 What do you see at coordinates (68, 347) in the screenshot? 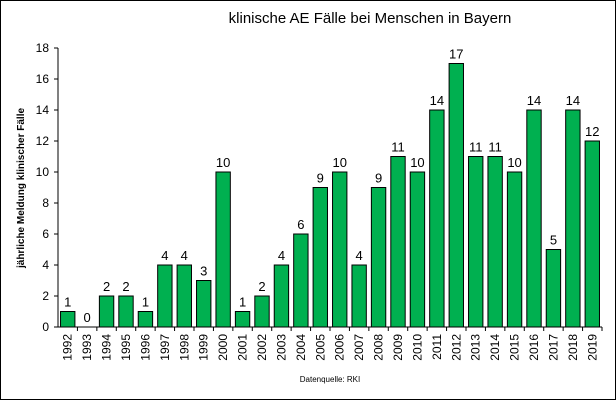
I see `x-tick-label: 1992` at bounding box center [68, 347].